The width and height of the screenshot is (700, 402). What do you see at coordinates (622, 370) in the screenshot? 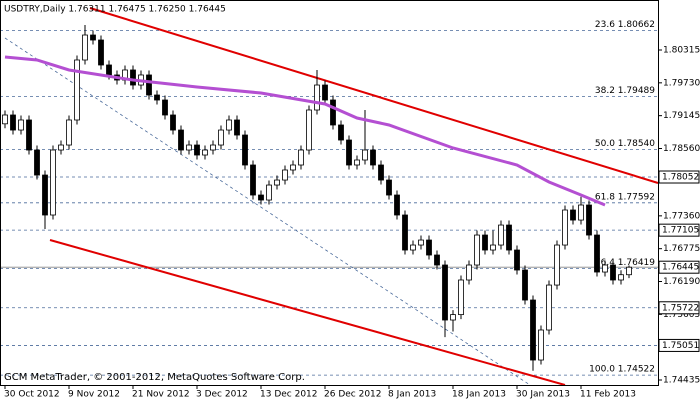
I see `fibo-label: 100.0 1.74522` at bounding box center [622, 370].